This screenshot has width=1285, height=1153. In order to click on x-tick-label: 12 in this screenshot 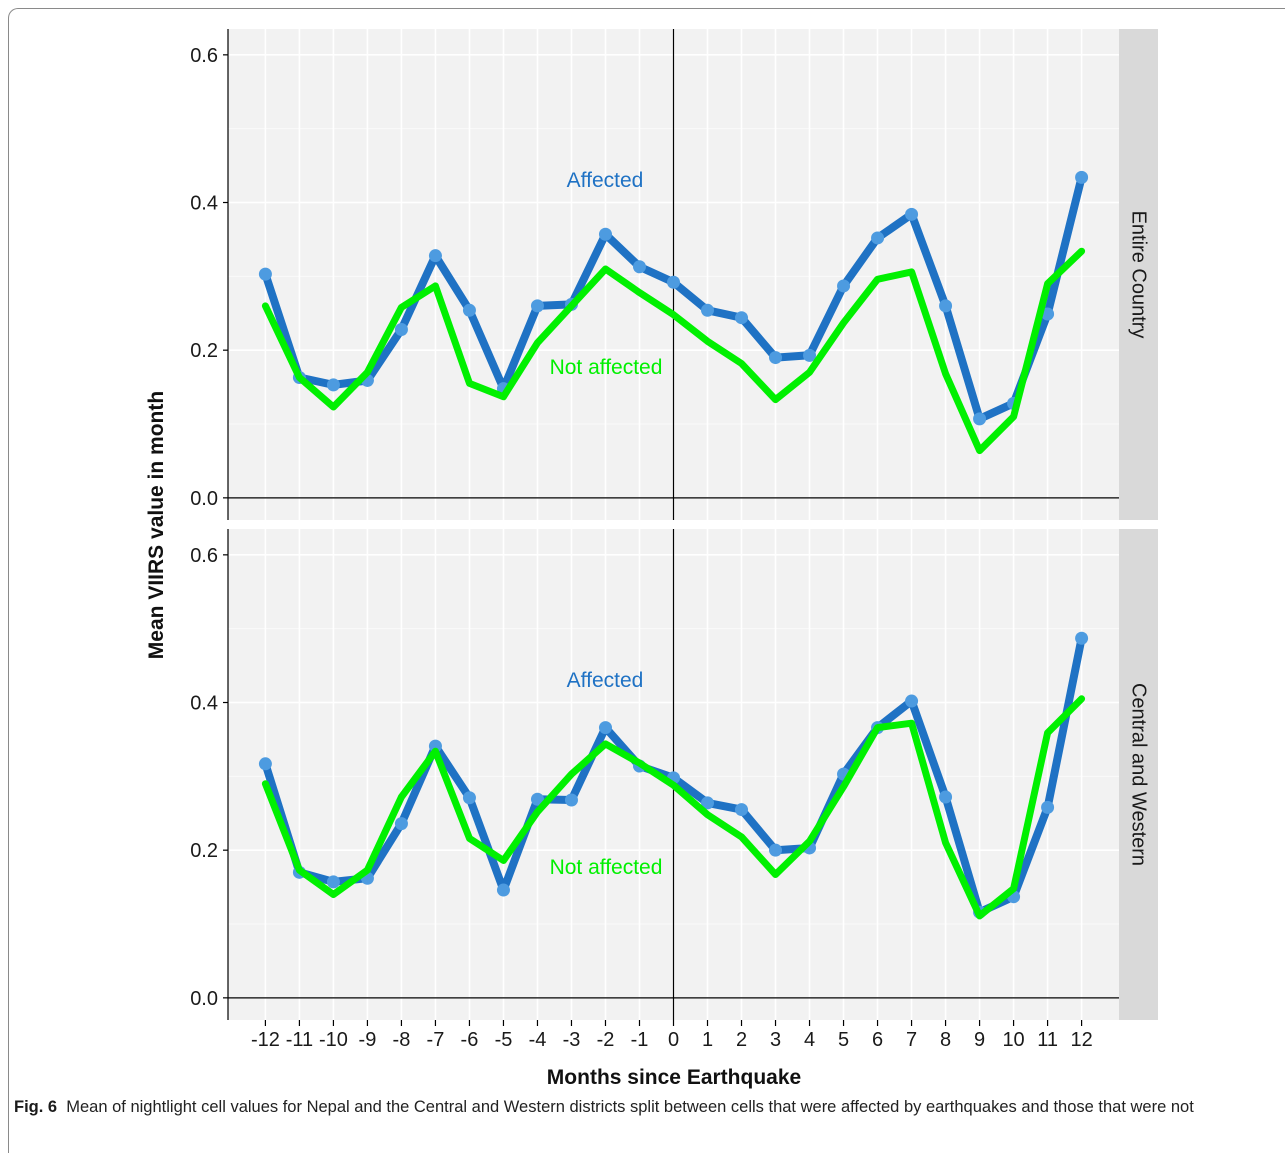, I will do `click(1081, 1040)`.